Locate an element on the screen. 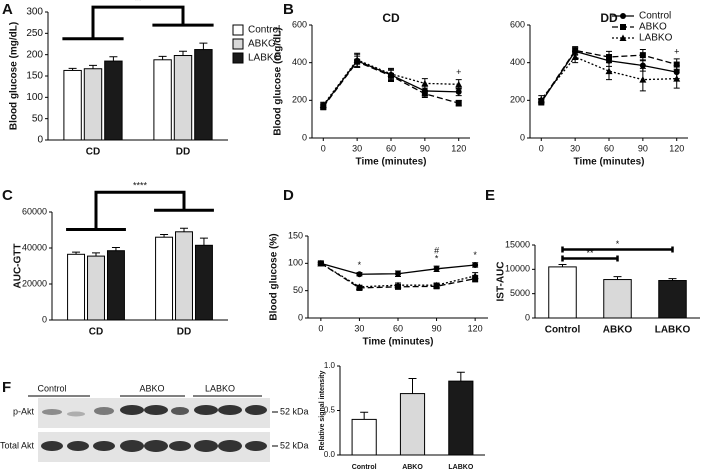 Image resolution: width=703 pixels, height=472 pixels. y-tick-label: 5000 is located at coordinates (520, 293).